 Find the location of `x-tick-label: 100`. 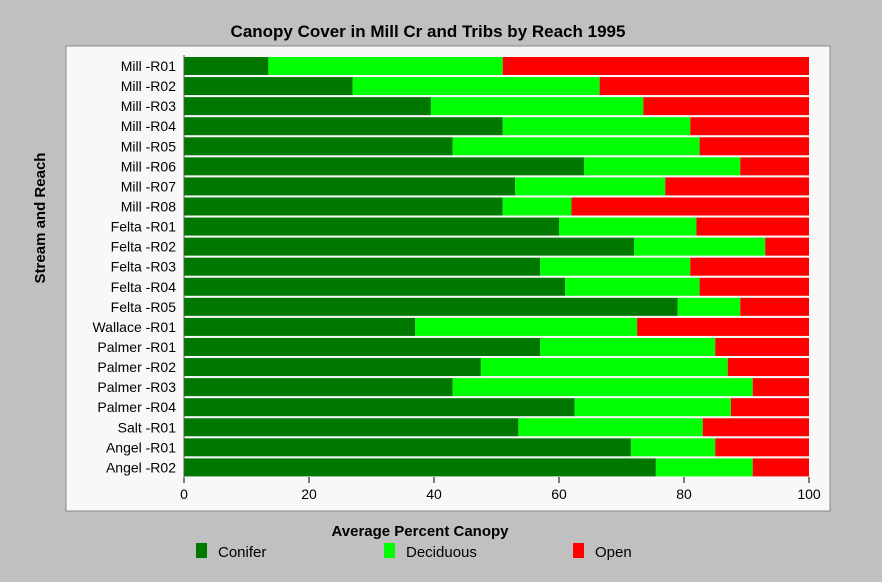

x-tick-label: 100 is located at coordinates (809, 494).